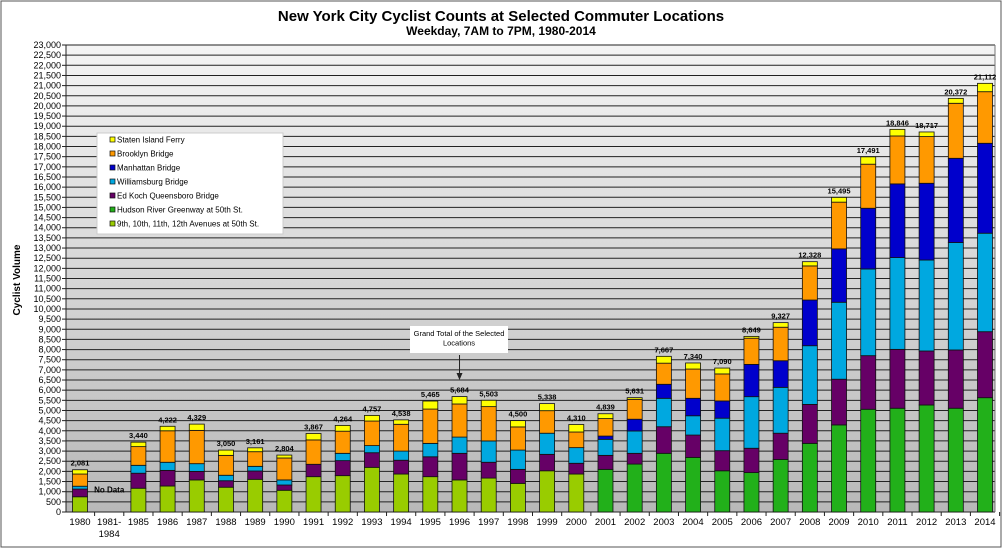 This screenshot has width=1002, height=548. What do you see at coordinates (430, 394) in the screenshot?
I see `total-label: 5,465` at bounding box center [430, 394].